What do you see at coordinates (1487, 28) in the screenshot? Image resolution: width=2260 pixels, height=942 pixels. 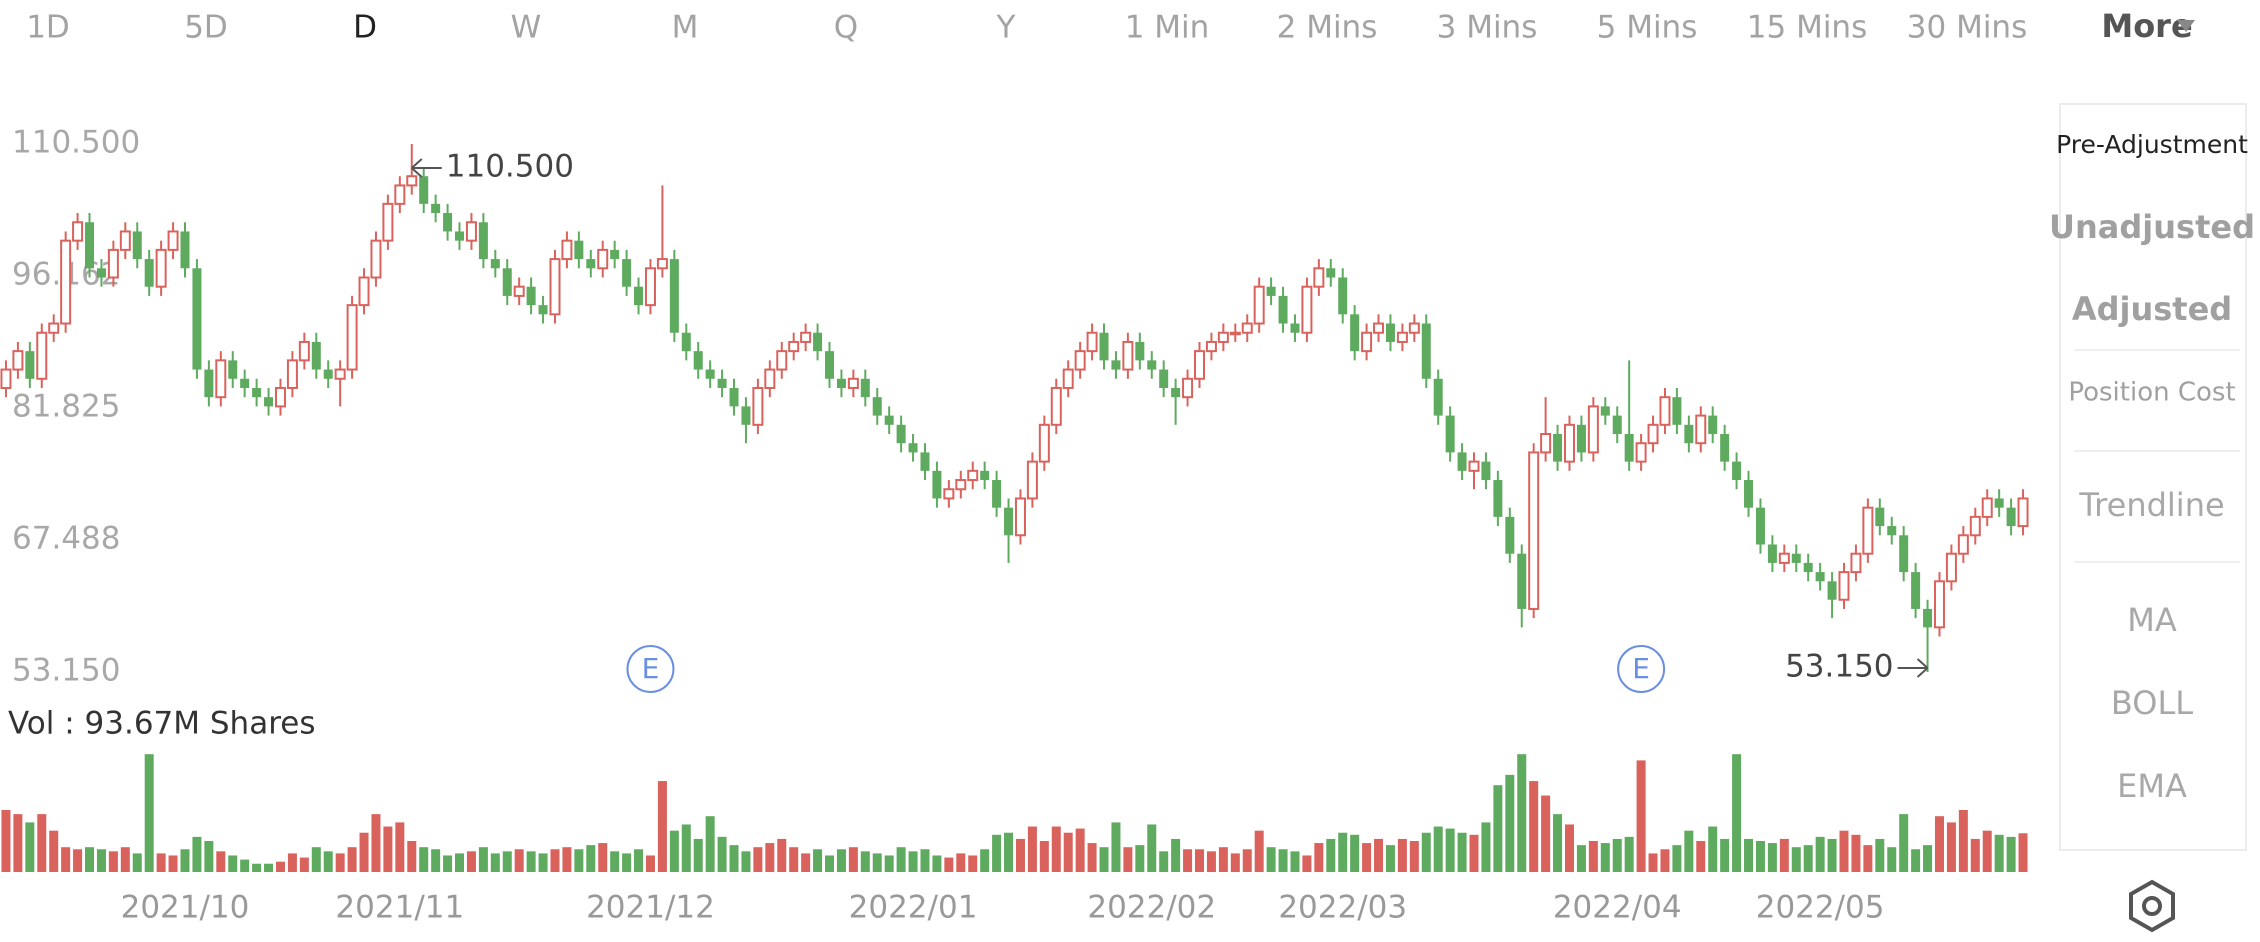 I see `time-tab: 3 Mins` at bounding box center [1487, 28].